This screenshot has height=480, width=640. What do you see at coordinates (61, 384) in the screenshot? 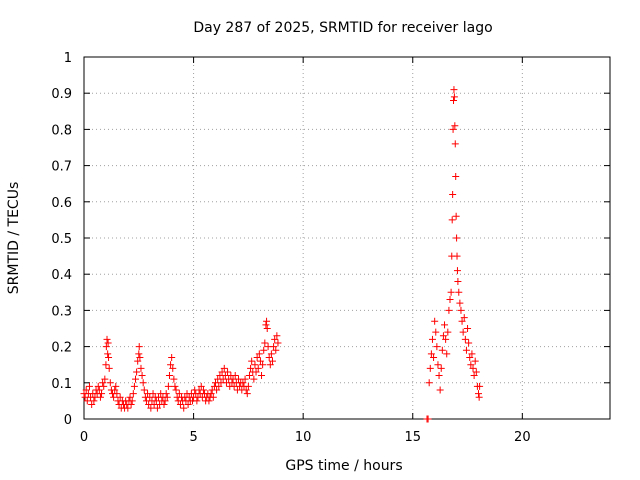
I see `y-tick-label: 0.1` at bounding box center [61, 384].